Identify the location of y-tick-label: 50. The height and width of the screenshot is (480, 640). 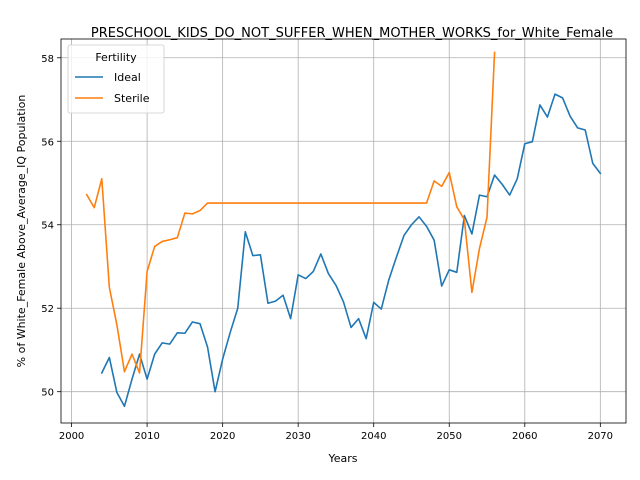
(47, 393).